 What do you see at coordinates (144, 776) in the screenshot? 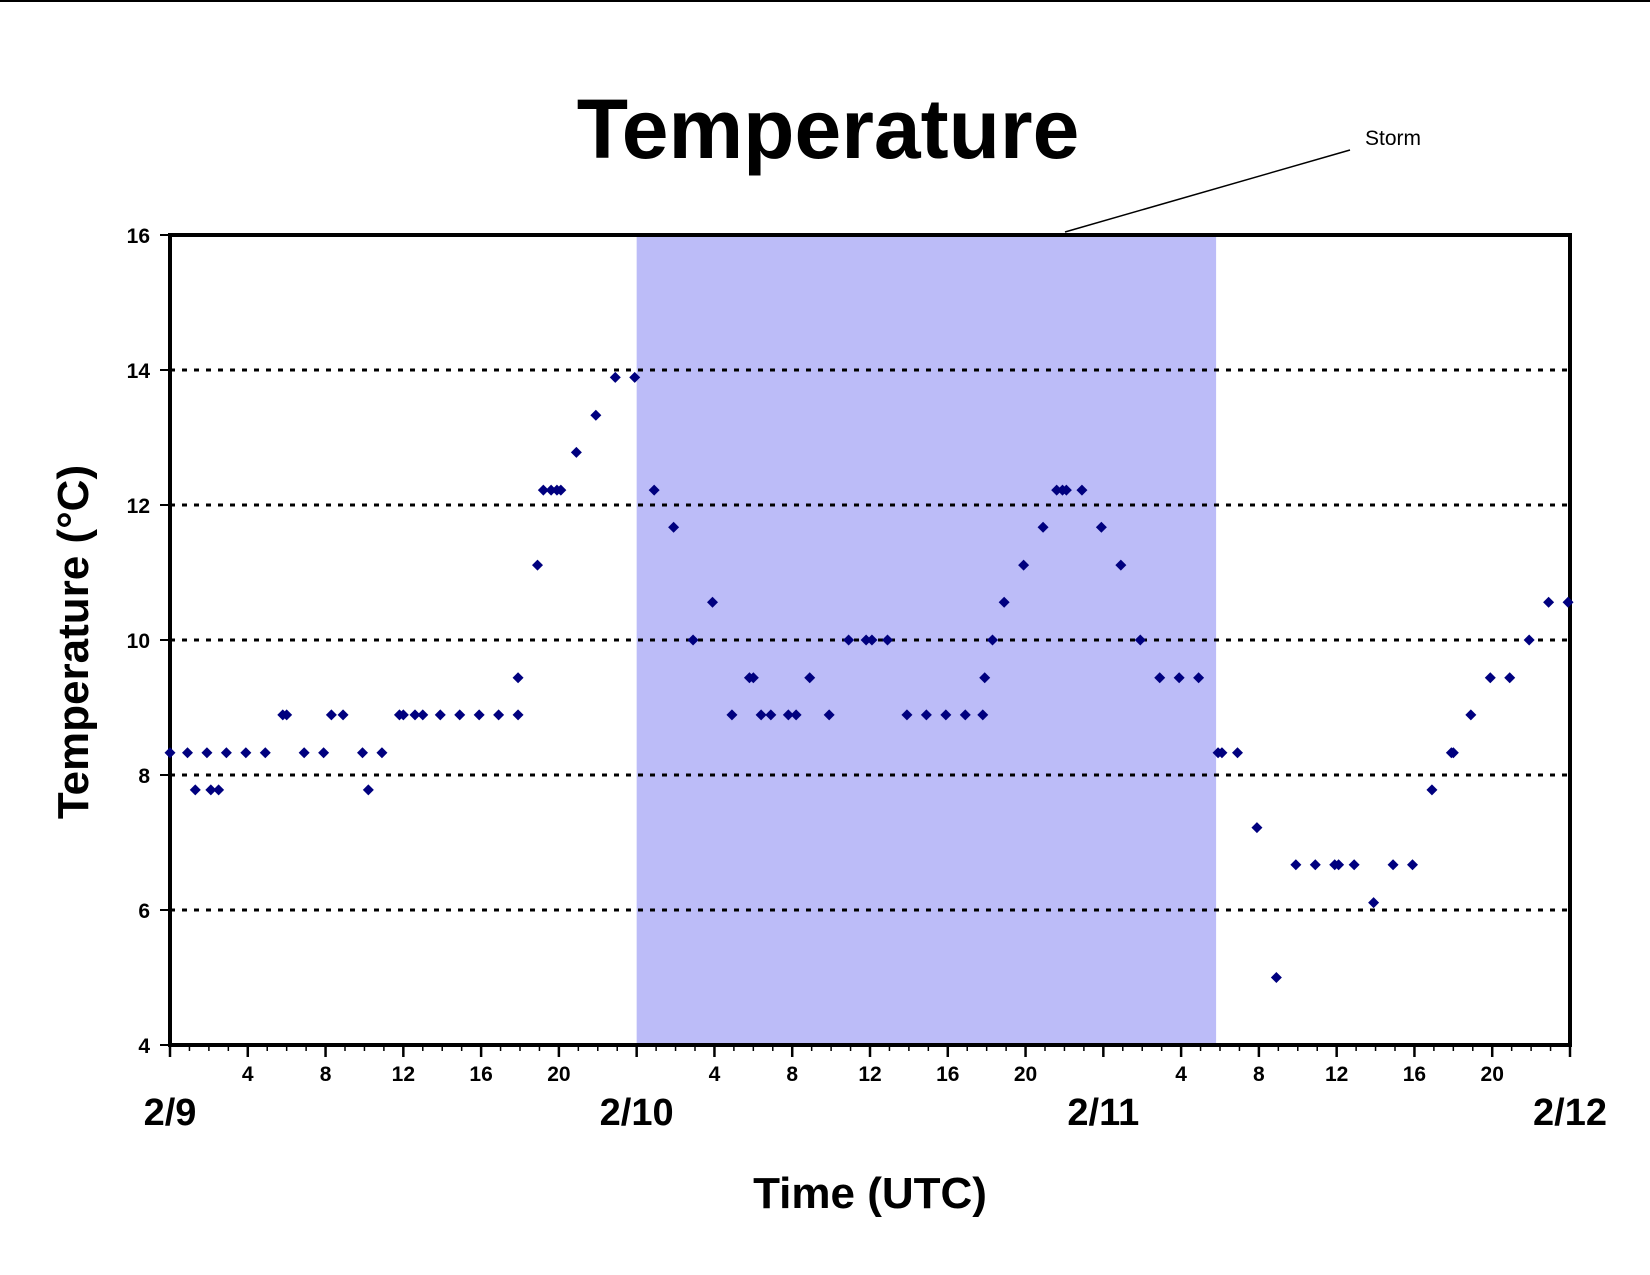
I see `y-tick-label: 8` at bounding box center [144, 776].